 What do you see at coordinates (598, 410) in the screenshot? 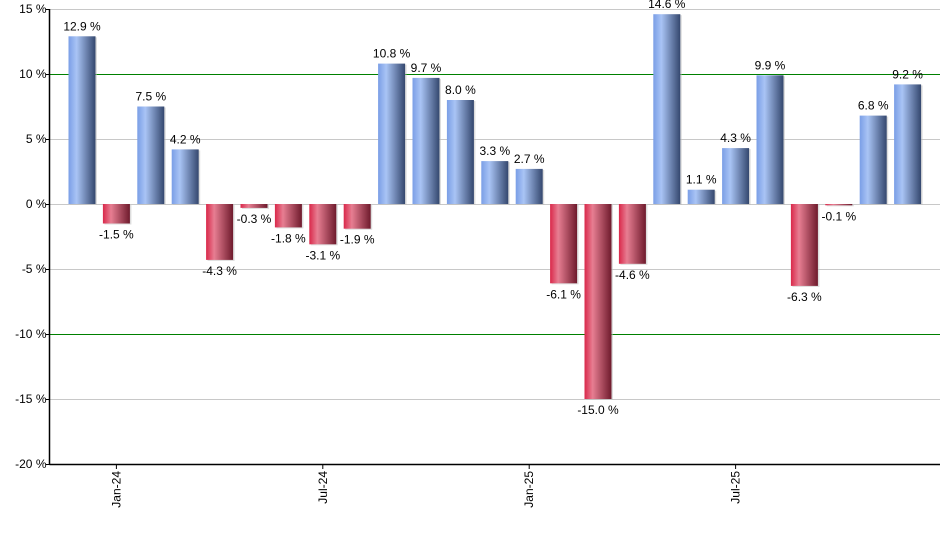
I see `data-label: -15.0 %` at bounding box center [598, 410].